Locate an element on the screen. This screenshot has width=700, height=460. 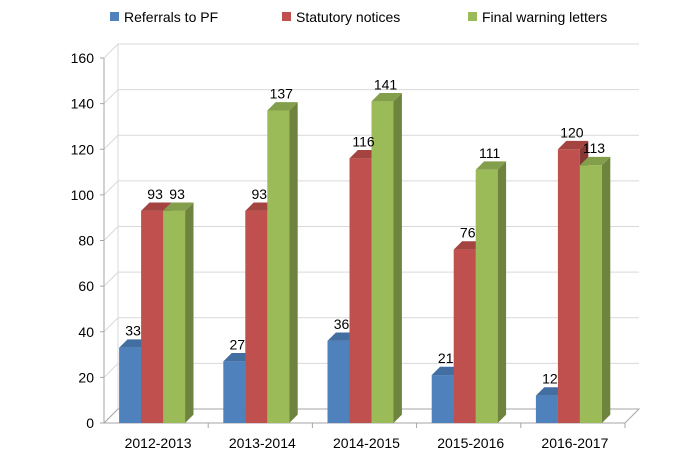
x-tick-label: 2015-2016 is located at coordinates (470, 443).